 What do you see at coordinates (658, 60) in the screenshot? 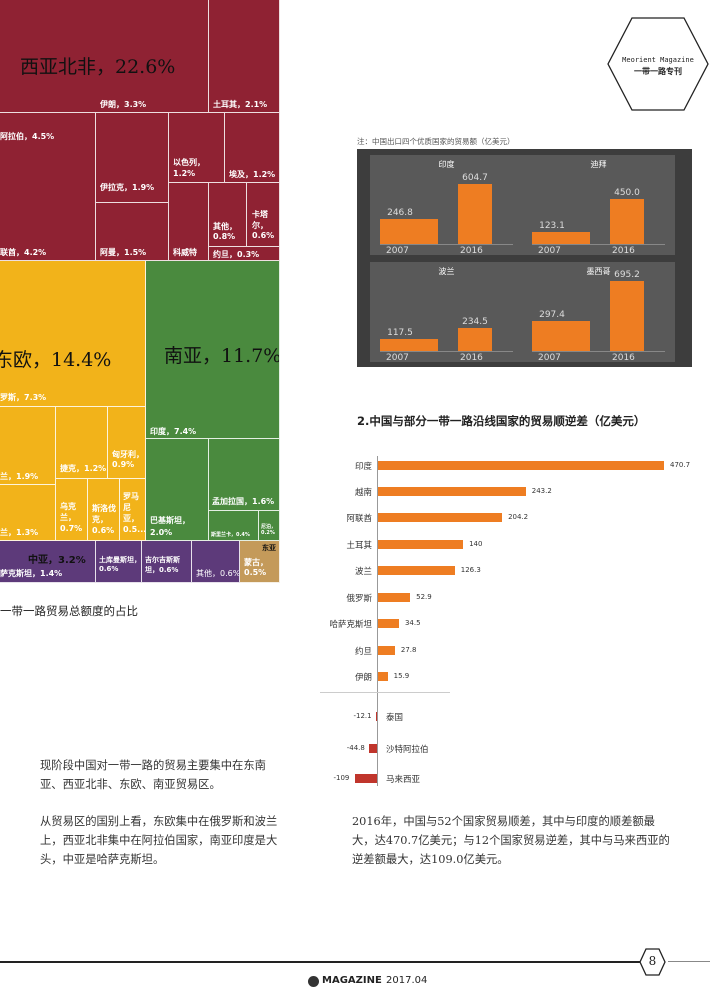
I see `magazine-name: Meorient Magazine` at bounding box center [658, 60].